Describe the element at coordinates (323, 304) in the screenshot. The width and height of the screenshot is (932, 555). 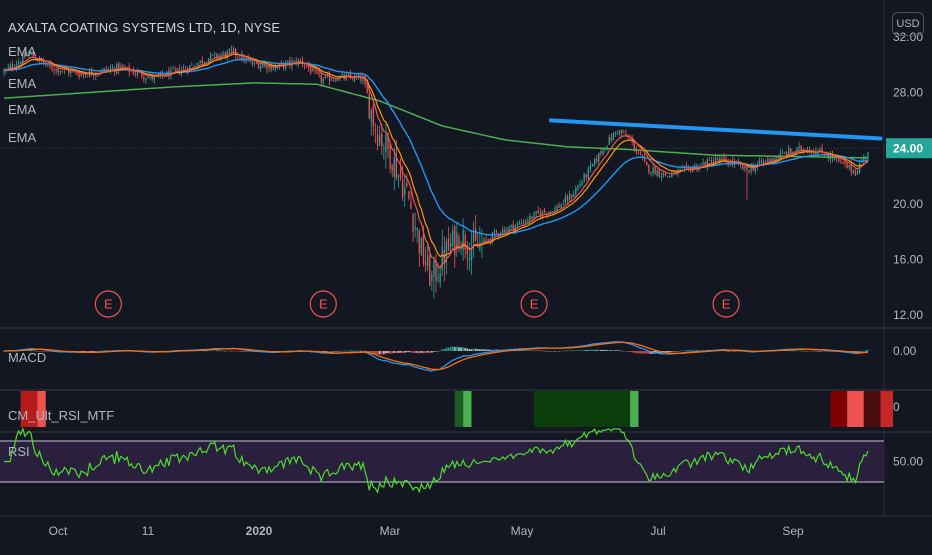
I see `earnings-marker-label: E` at that location.